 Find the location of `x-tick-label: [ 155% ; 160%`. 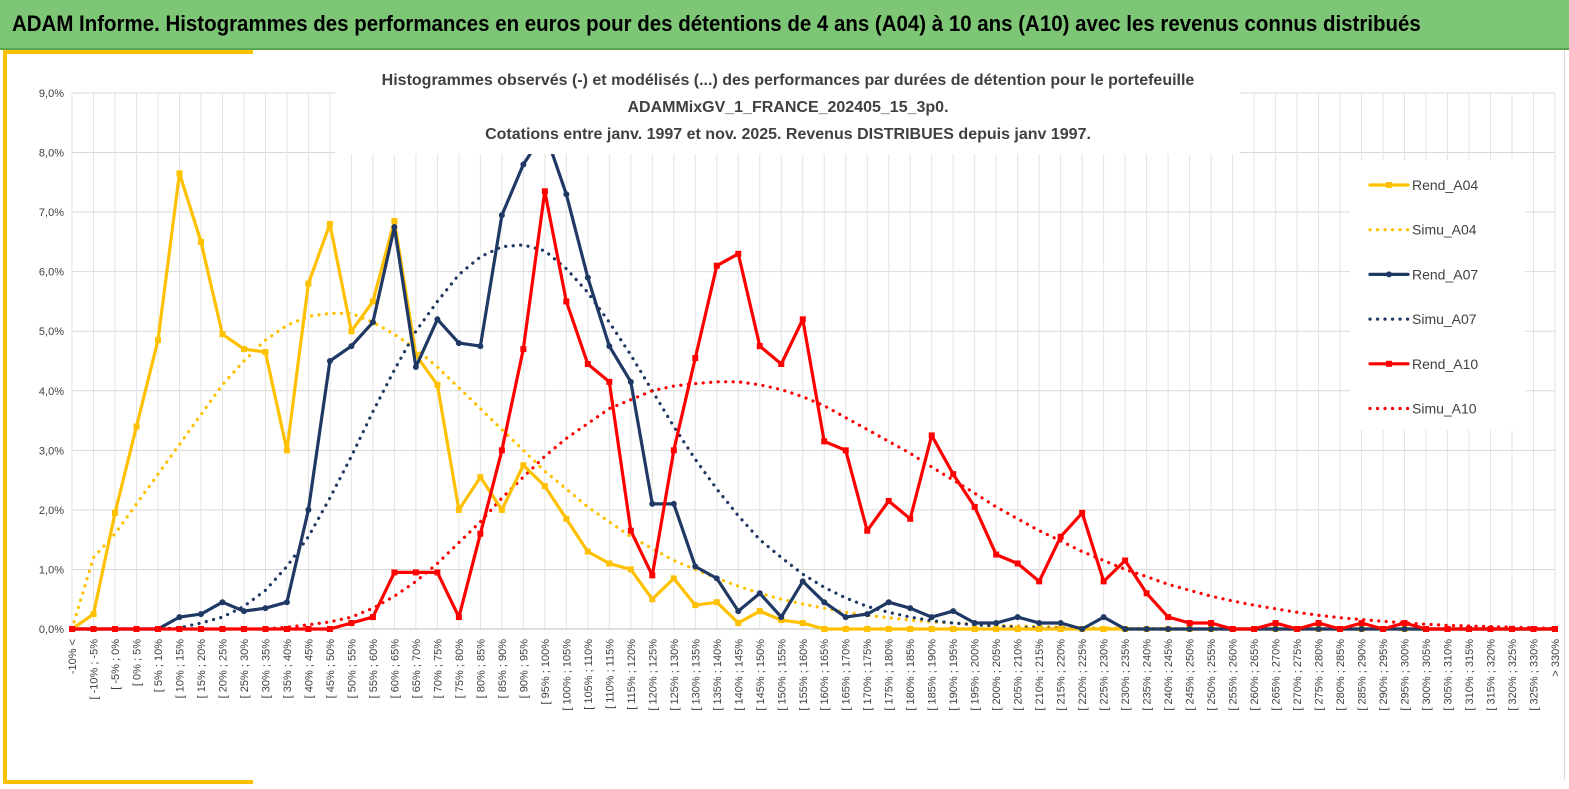

x-tick-label: [ 155% ; 160% is located at coordinates (804, 675).